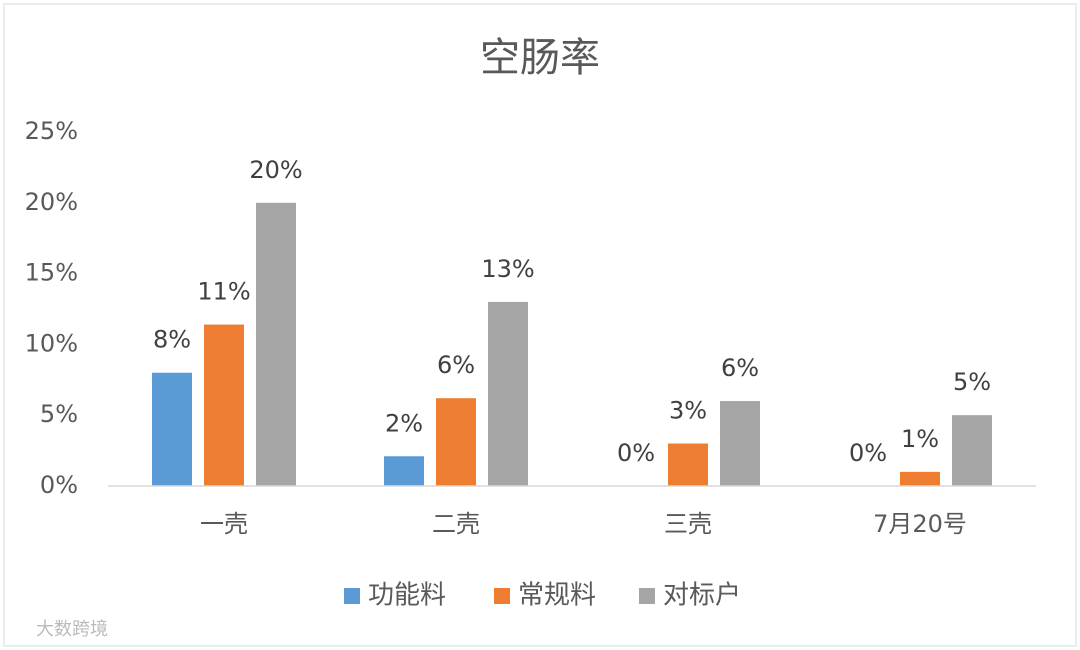 The image size is (1080, 650). What do you see at coordinates (456, 524) in the screenshot?
I see `x-tick-label: 二壳` at bounding box center [456, 524].